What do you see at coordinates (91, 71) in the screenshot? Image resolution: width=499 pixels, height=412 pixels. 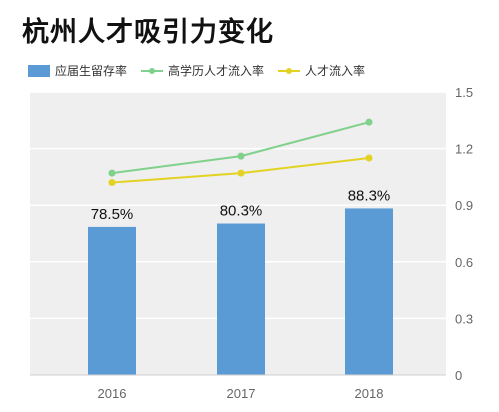 I see `legend-label-retention: 应届生留存率` at bounding box center [91, 71].